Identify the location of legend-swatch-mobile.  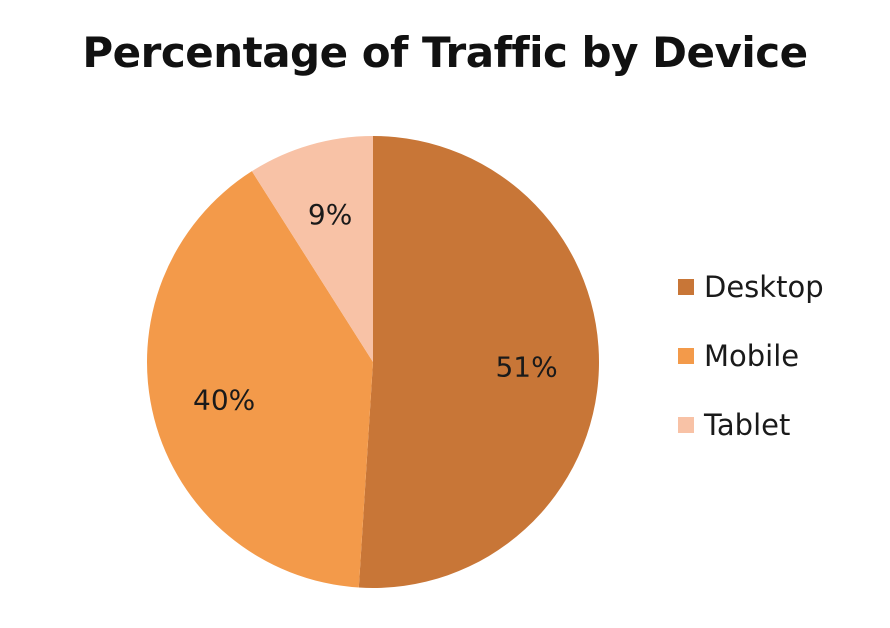
(686, 356).